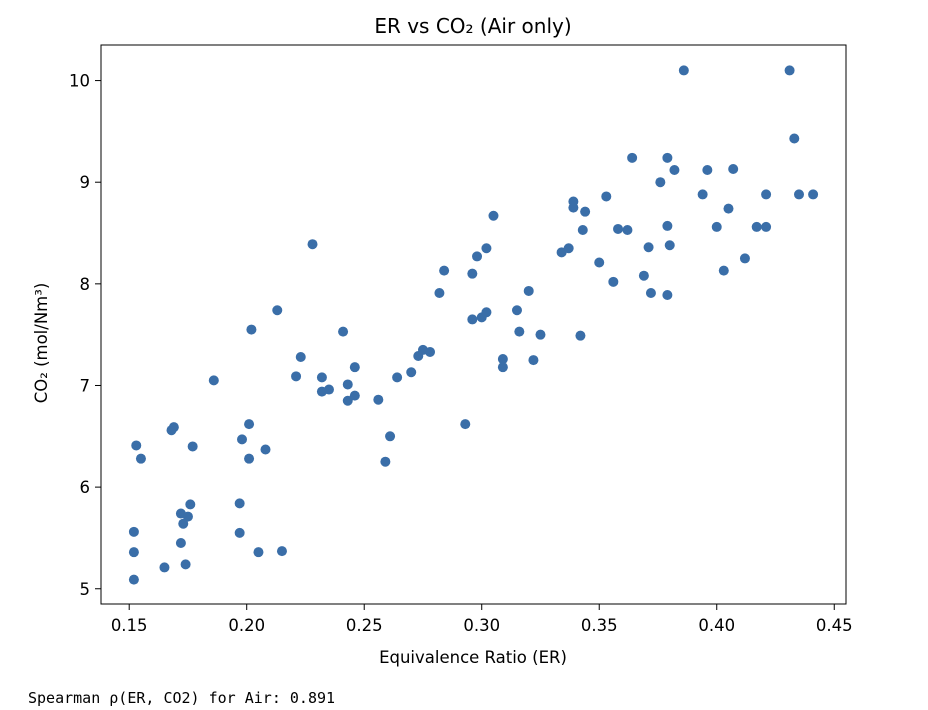 This screenshot has width=928, height=710. I want to click on y-tick-label: 6, so click(85, 487).